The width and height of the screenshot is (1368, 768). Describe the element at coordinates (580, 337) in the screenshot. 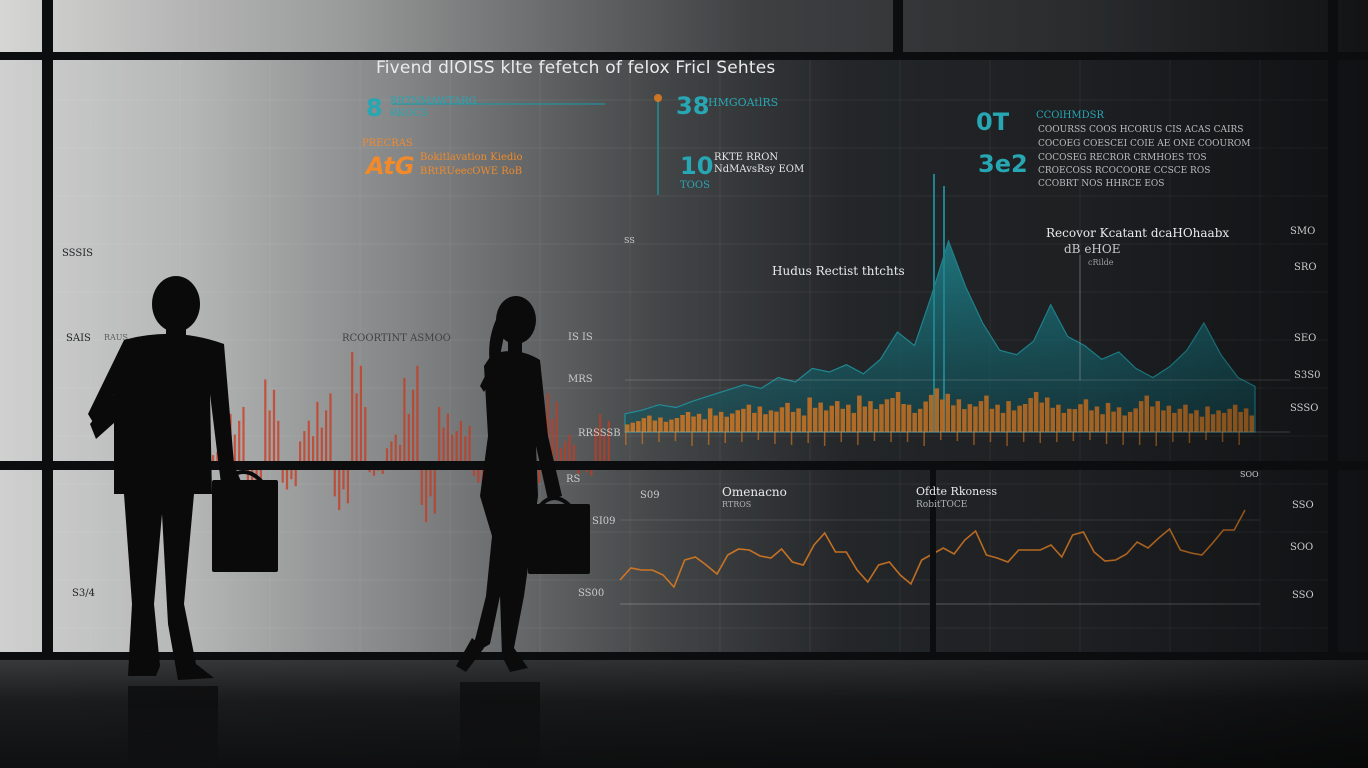

I see `axis-mid-label-2: IS IS` at that location.